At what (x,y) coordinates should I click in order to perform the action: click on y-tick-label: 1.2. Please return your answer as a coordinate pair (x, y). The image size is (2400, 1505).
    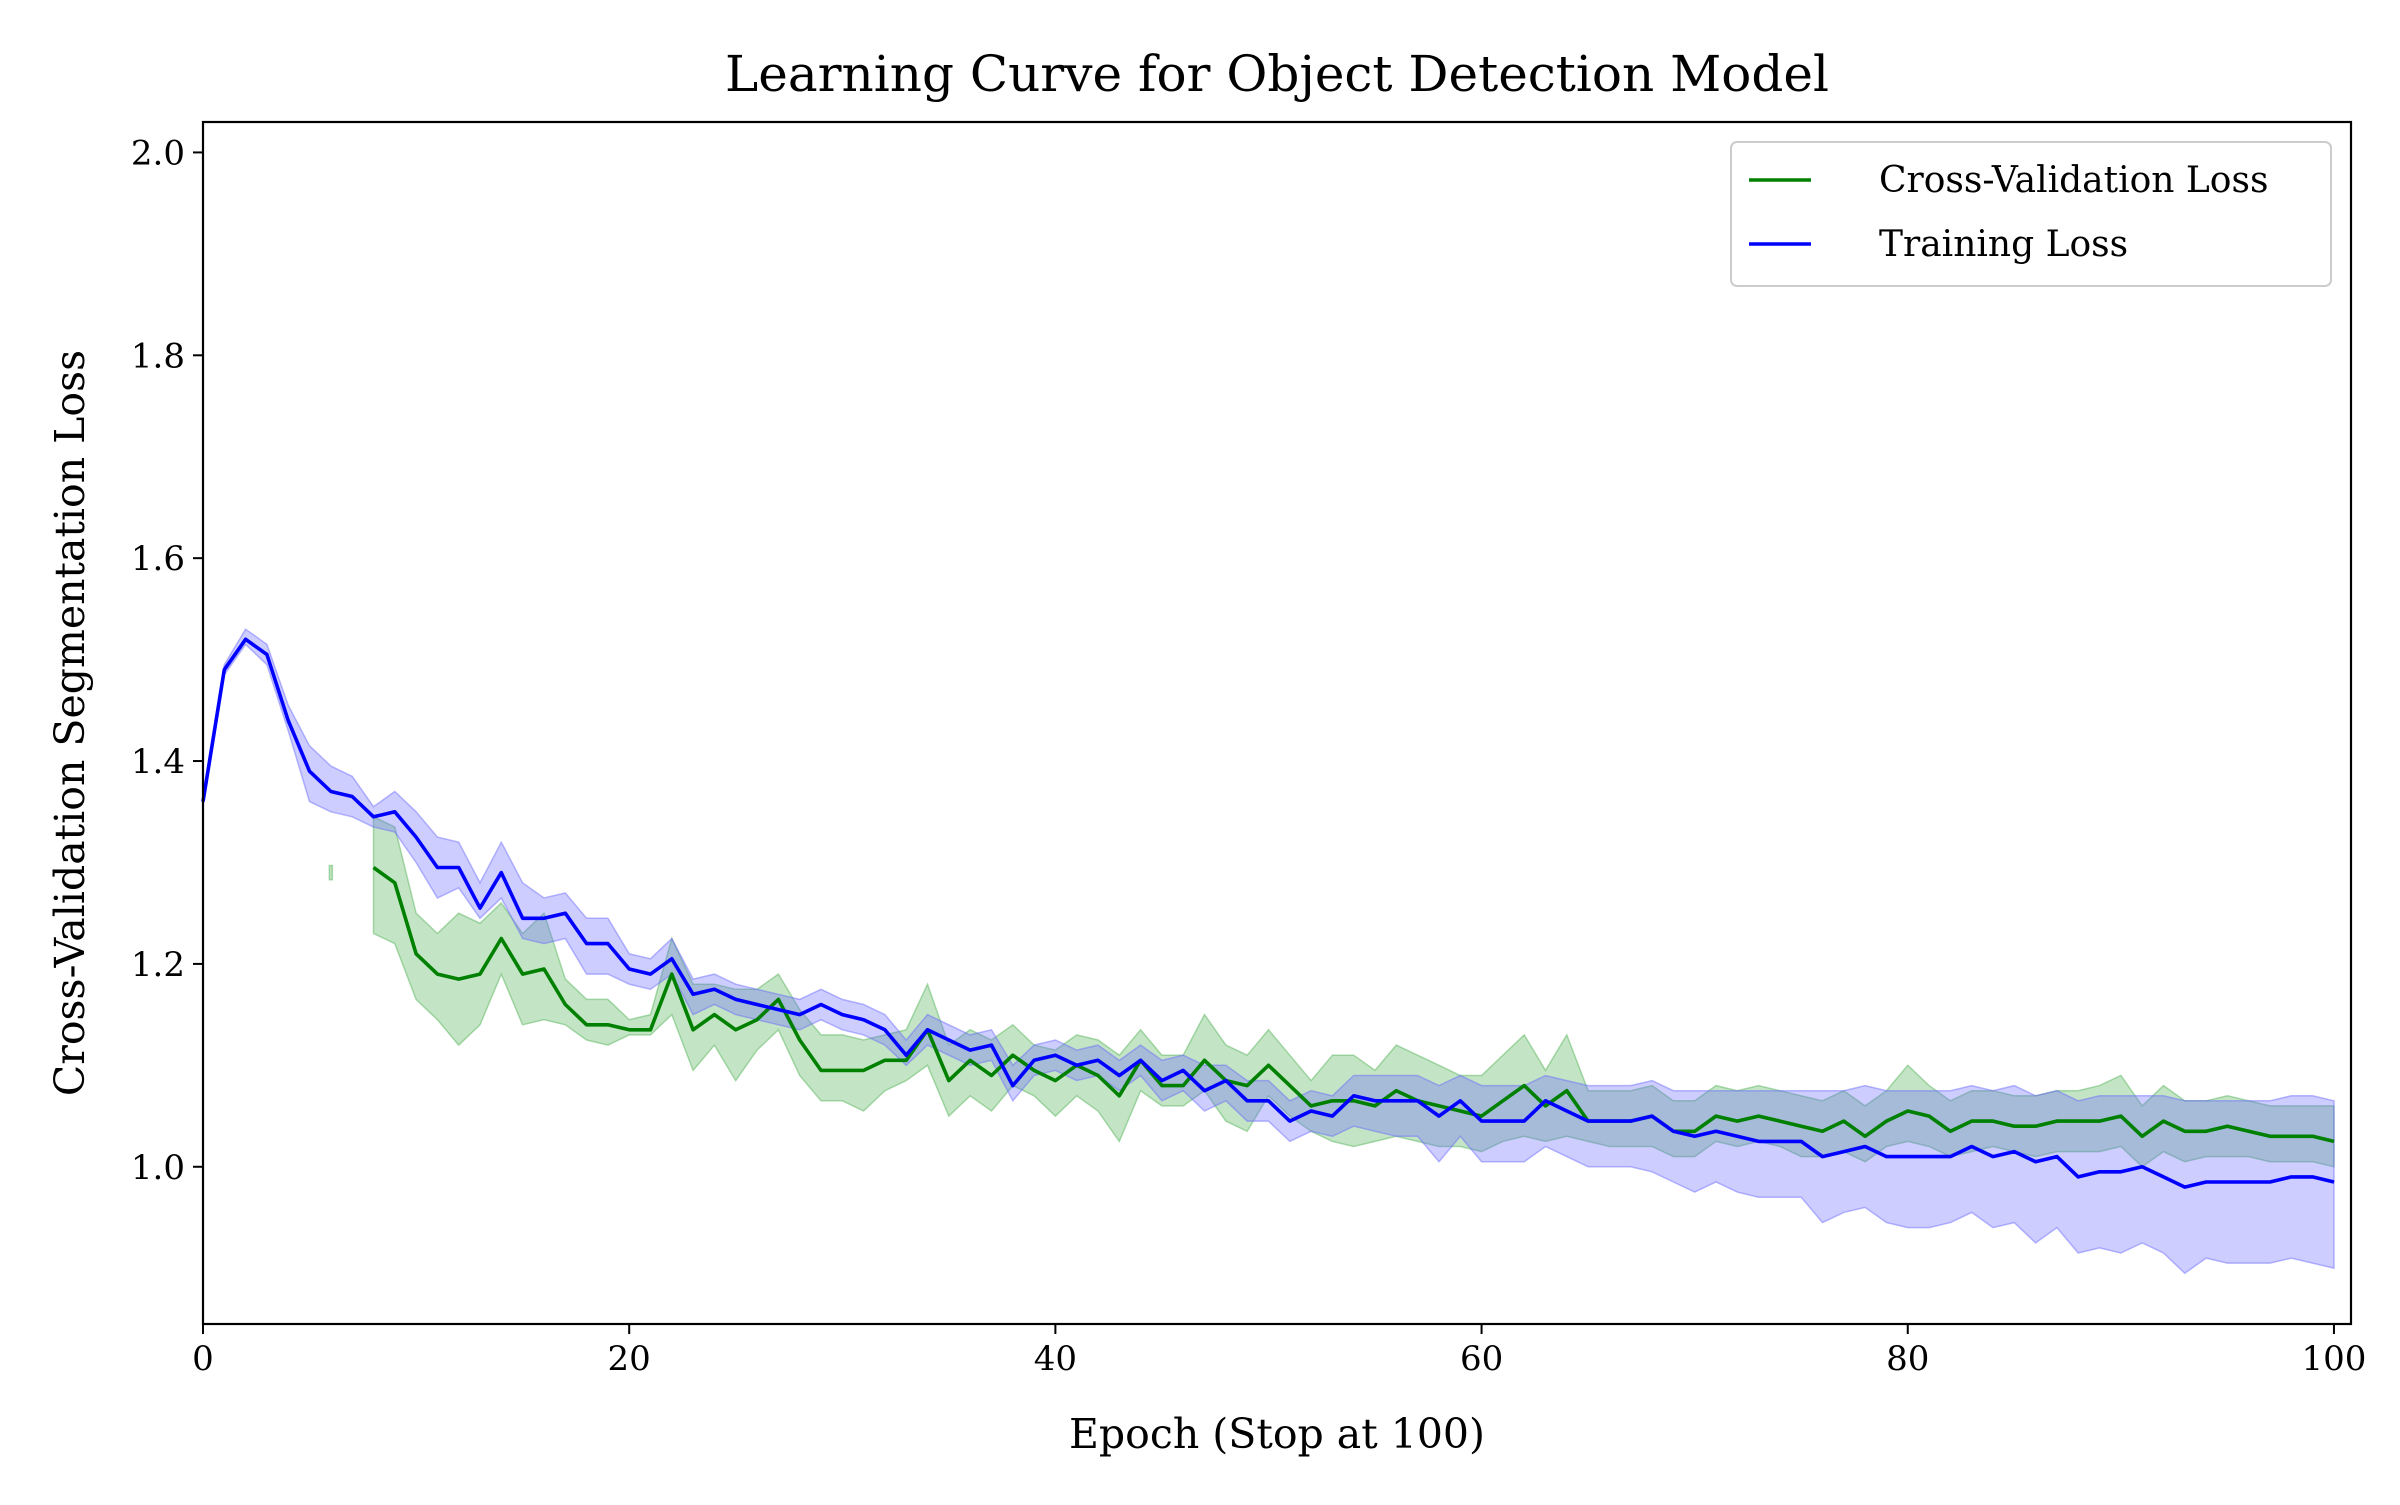
    Looking at the image, I should click on (158, 965).